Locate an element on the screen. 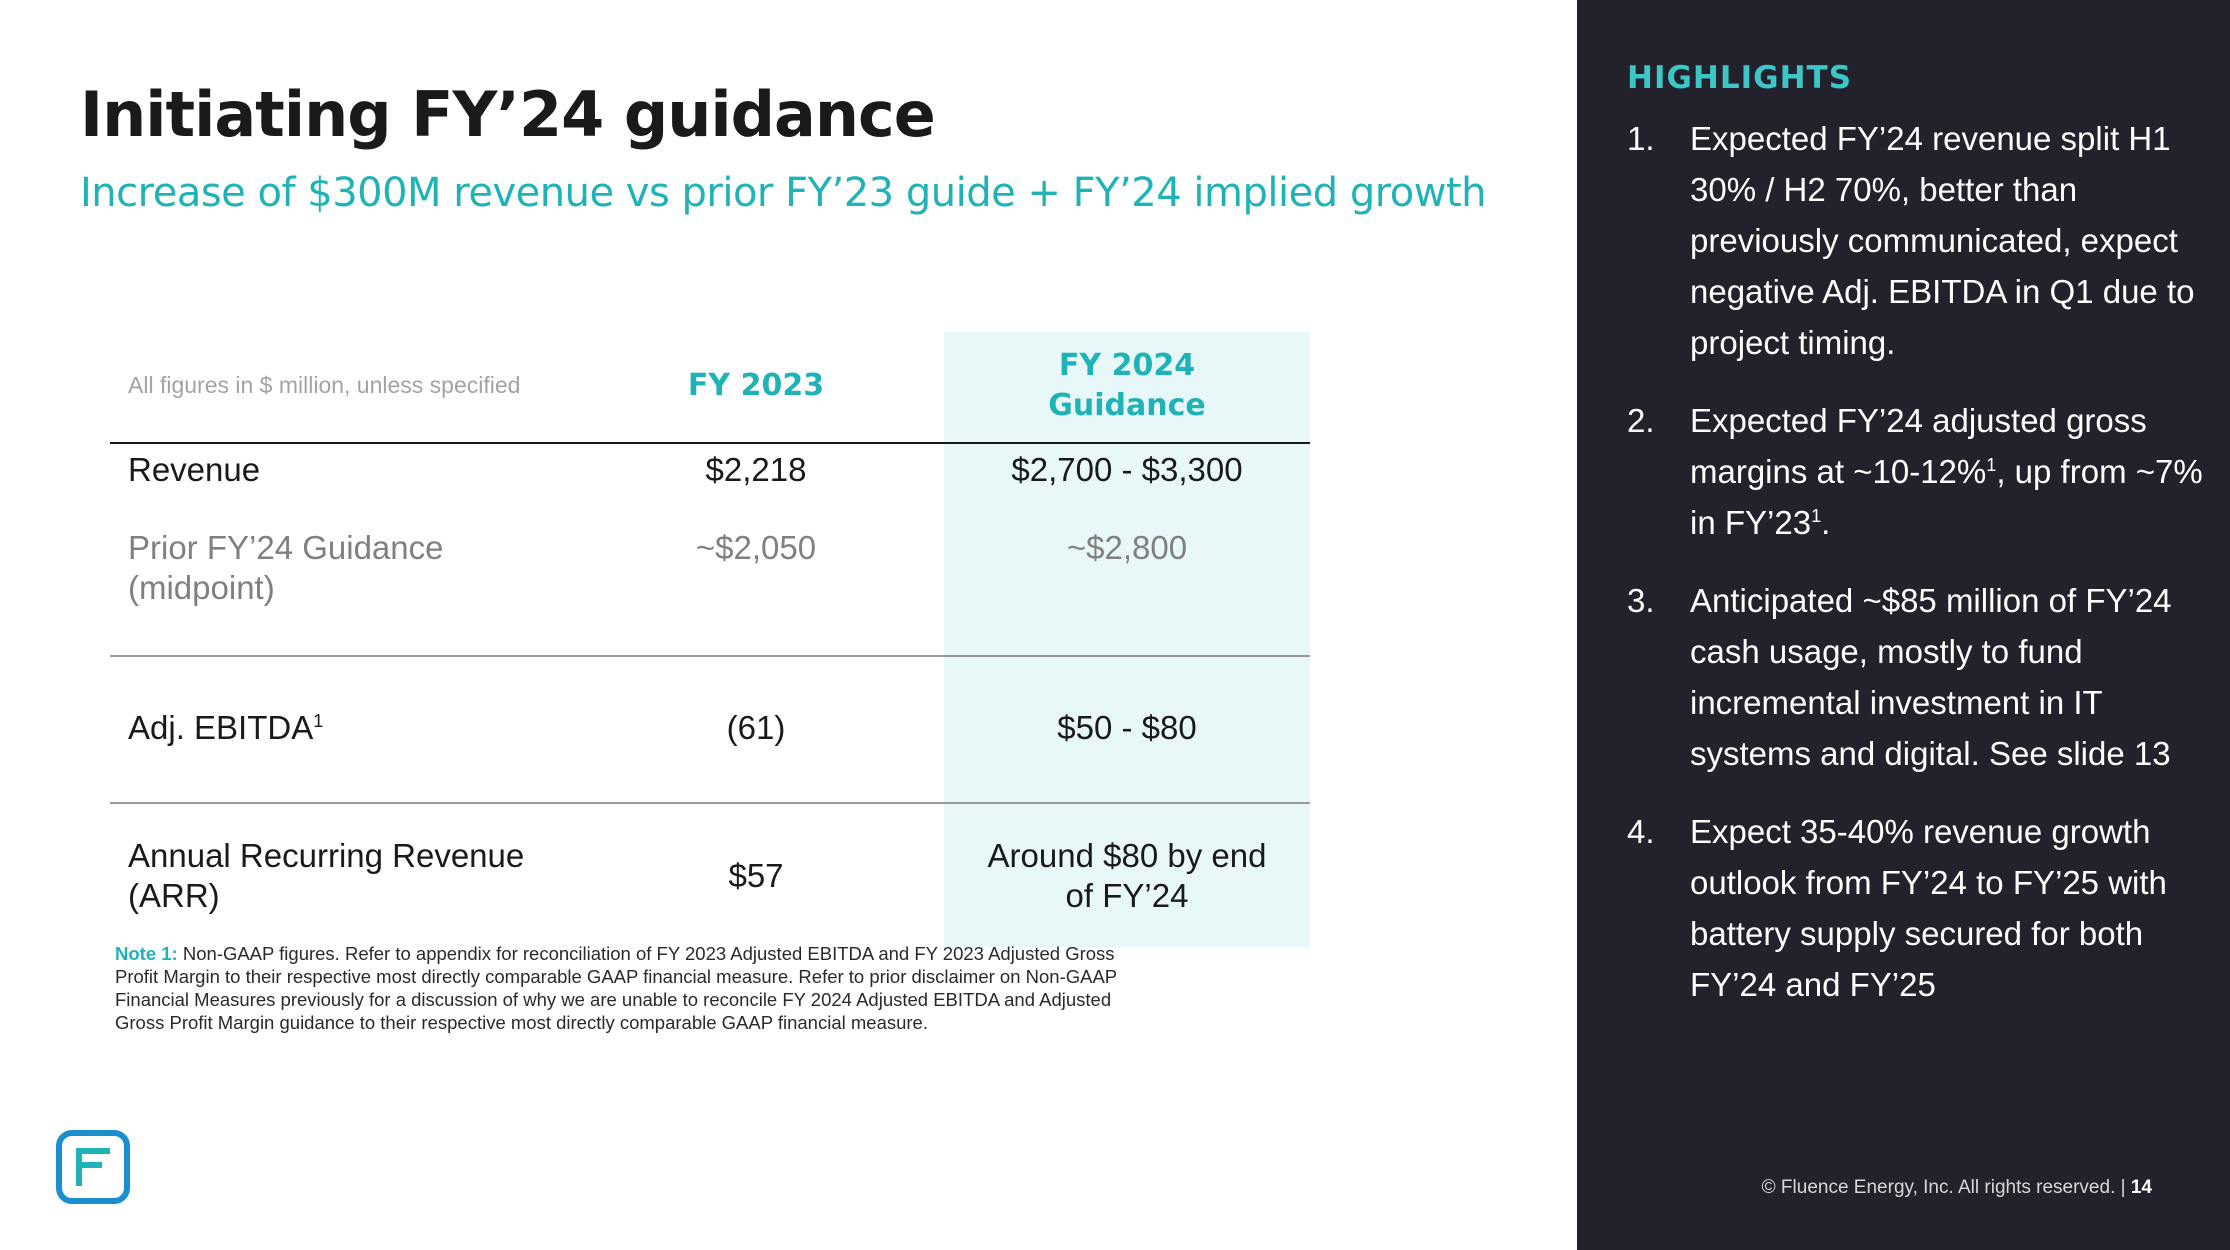 Image resolution: width=2230 pixels, height=1250 pixels. highlight-number: 2. is located at coordinates (1641, 420).